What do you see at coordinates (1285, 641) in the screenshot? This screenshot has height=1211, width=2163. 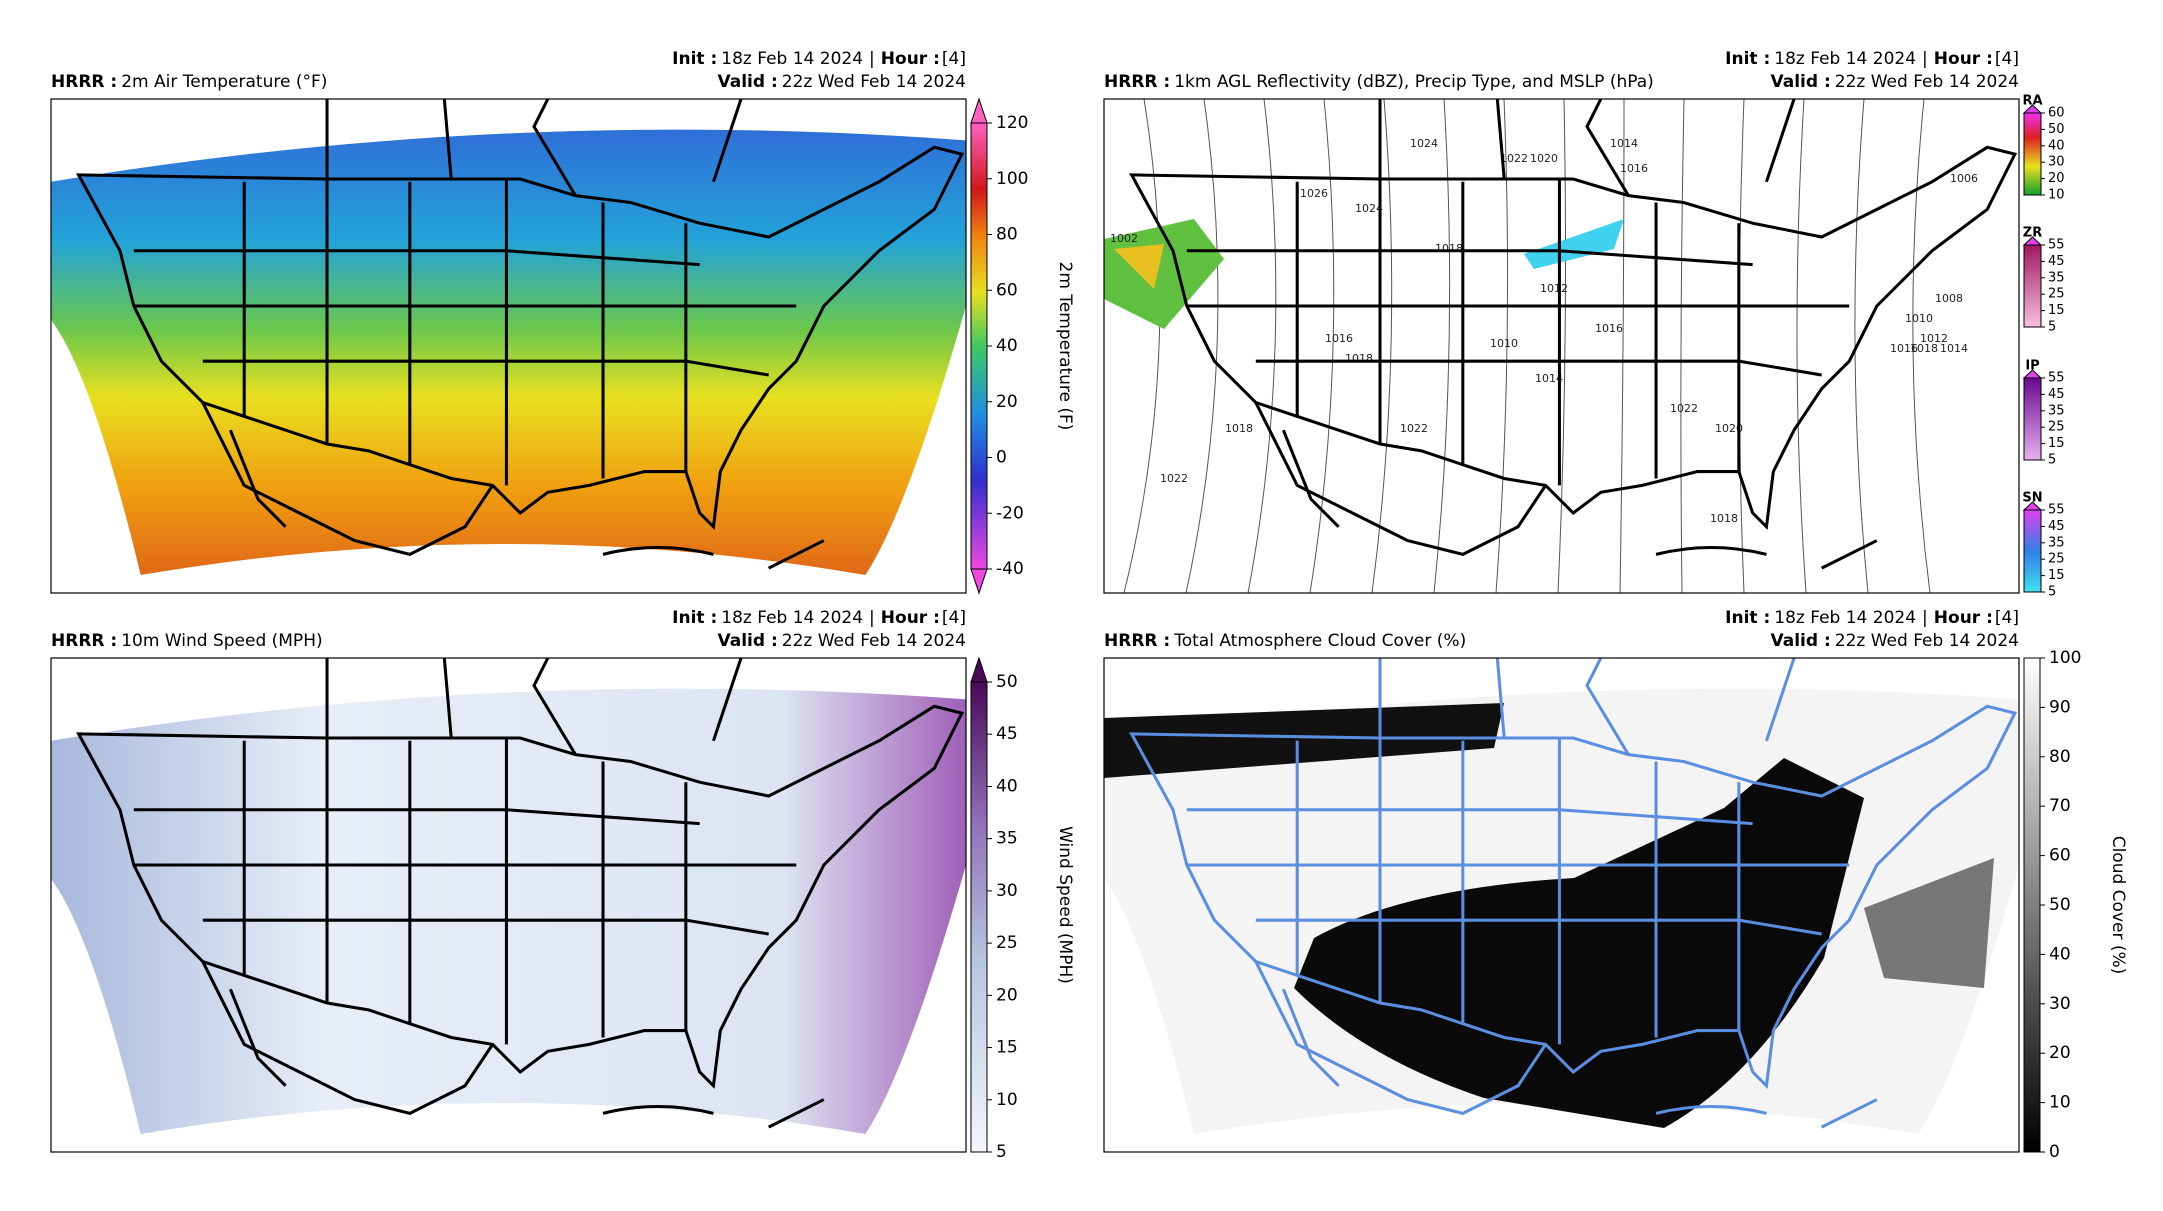 I see `panel-title: HRRR : Total Atmosphere Cloud Cover (%)` at bounding box center [1285, 641].